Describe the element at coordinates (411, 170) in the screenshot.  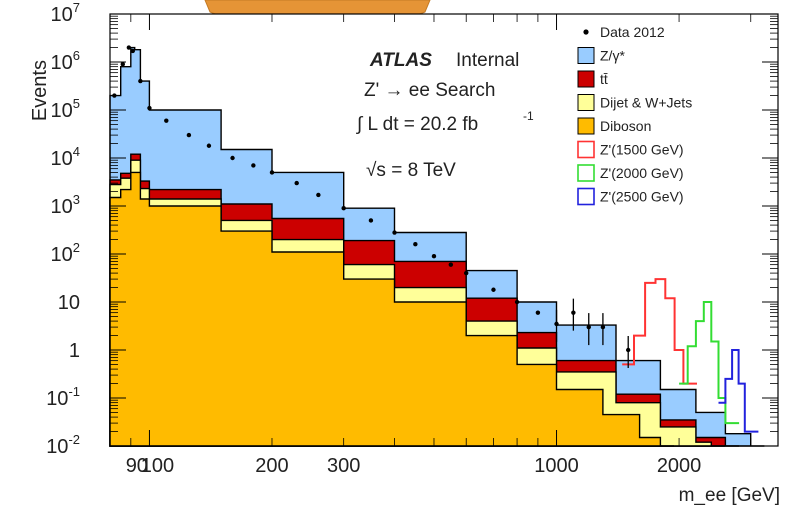
I see `energy-label: √s = 8 TeV` at that location.